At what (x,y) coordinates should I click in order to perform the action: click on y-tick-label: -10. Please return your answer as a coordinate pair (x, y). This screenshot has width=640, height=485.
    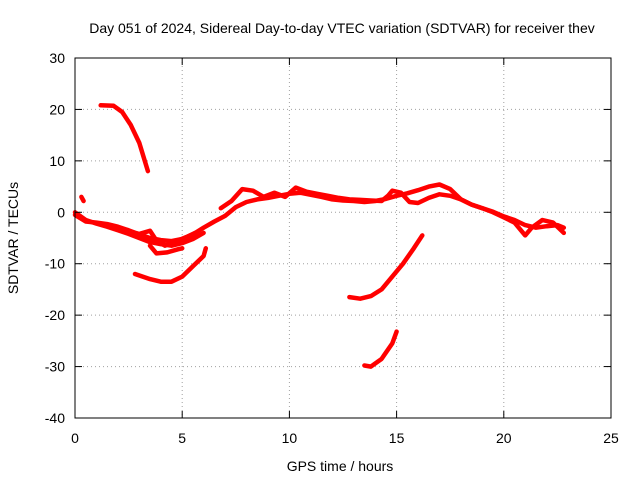
    Looking at the image, I should click on (55, 264).